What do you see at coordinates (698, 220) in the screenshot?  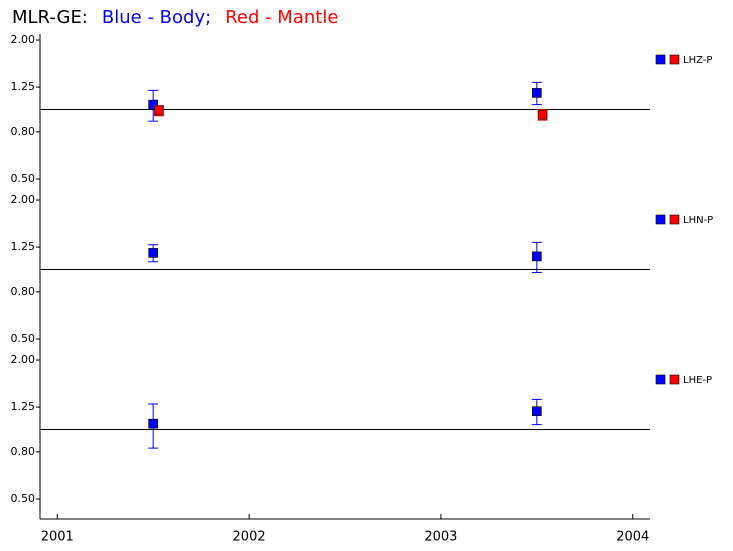 I see `legend-label: LHN-P` at bounding box center [698, 220].